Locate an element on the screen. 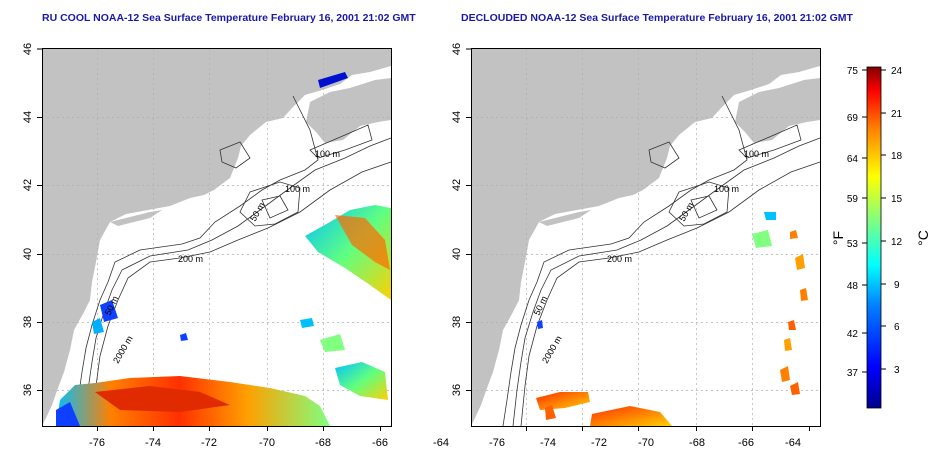 The width and height of the screenshot is (950, 475). celsius-tick: 12 is located at coordinates (897, 242).